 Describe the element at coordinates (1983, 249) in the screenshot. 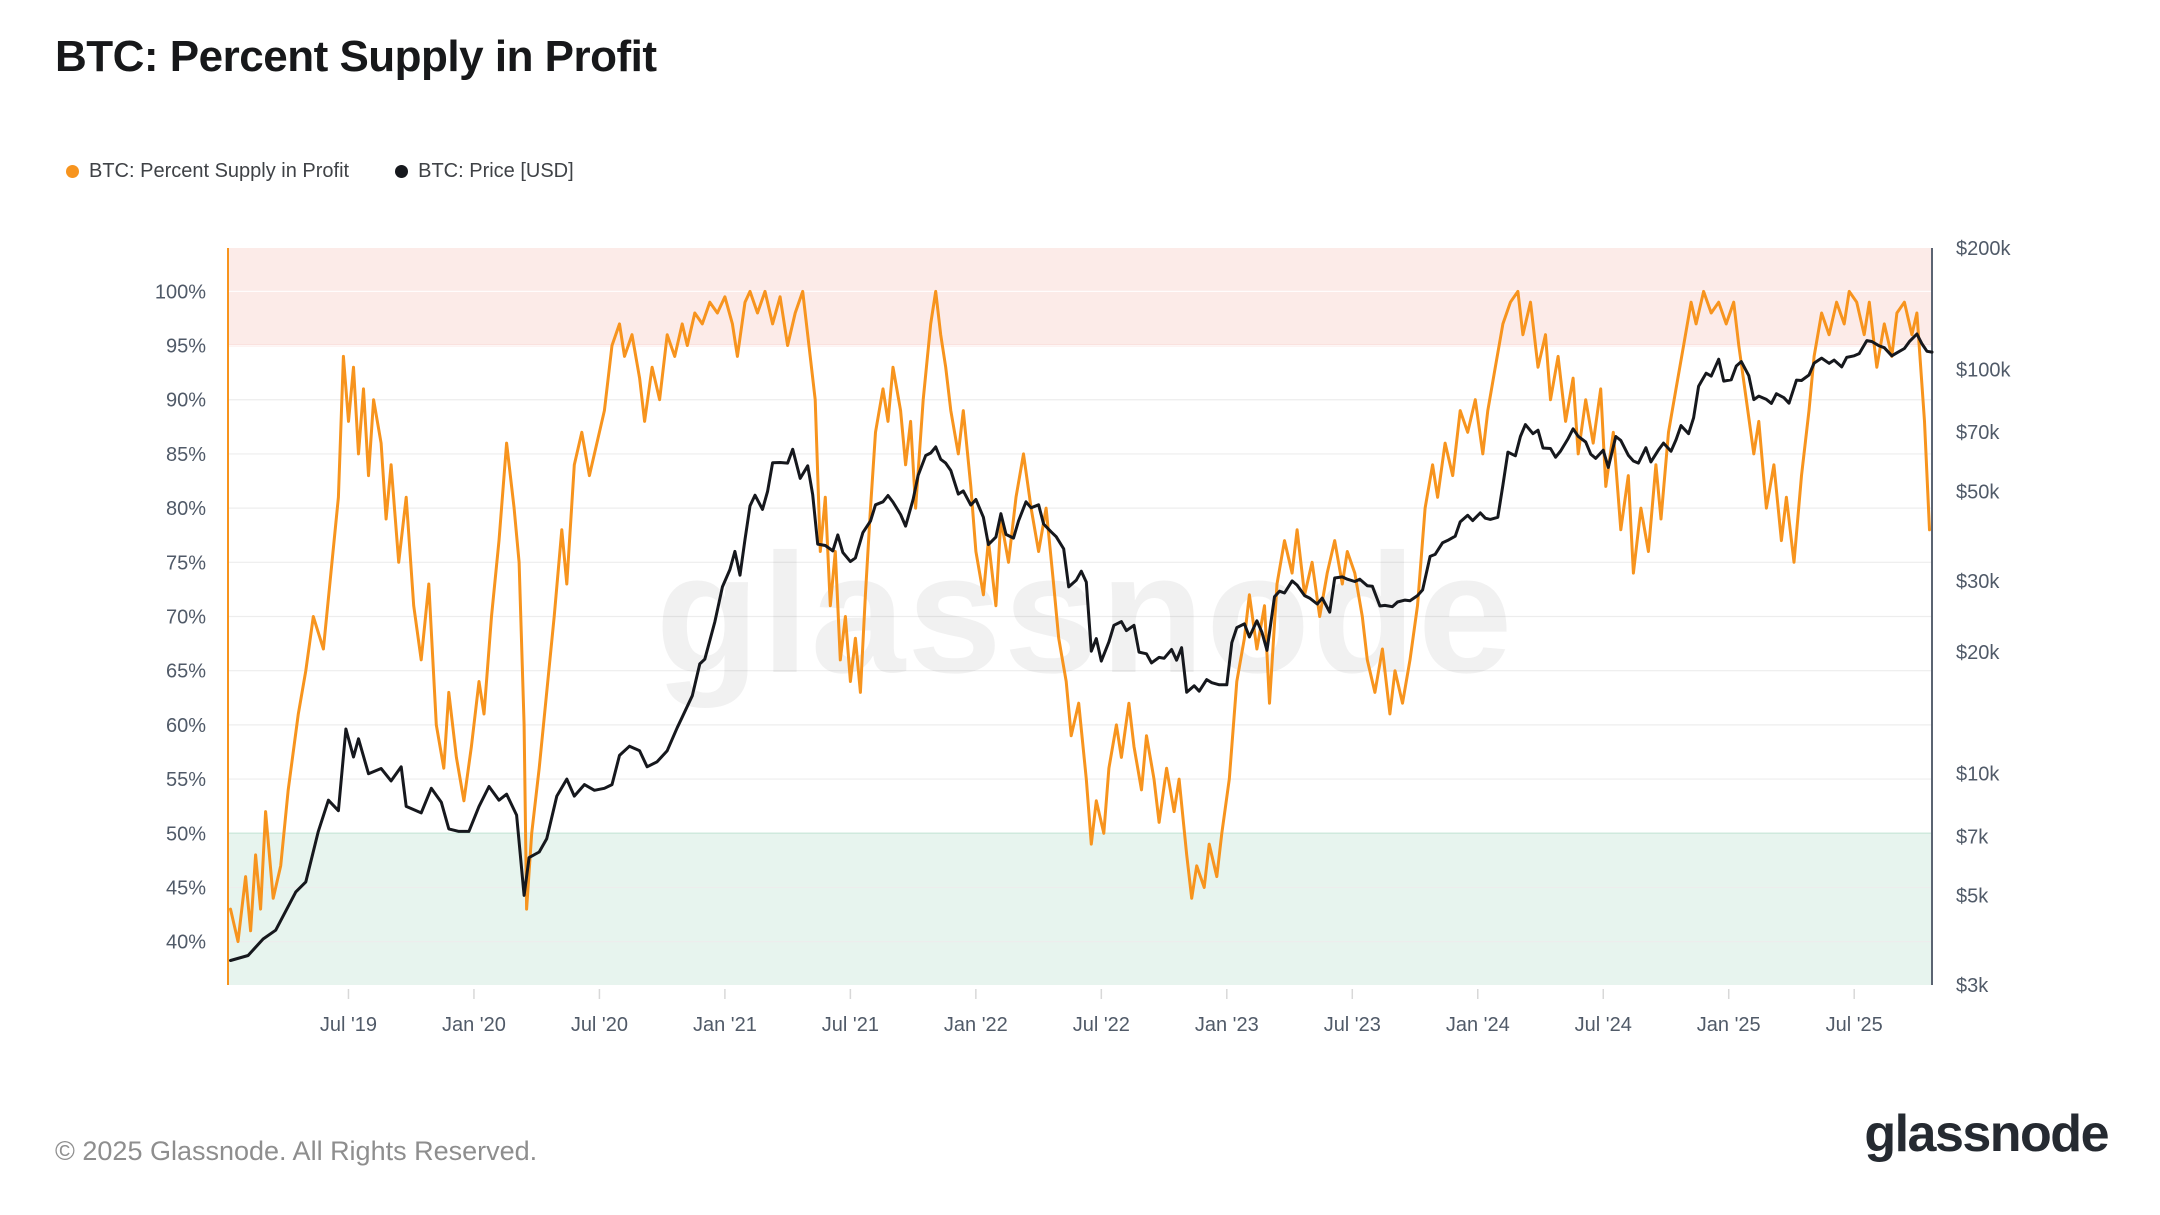

I see `svg-text: $200k` at that location.